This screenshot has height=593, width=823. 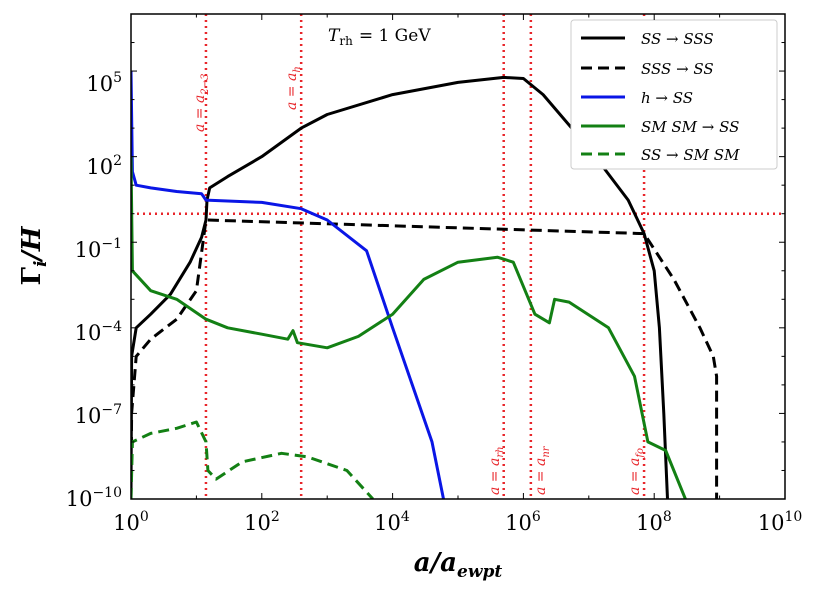 I want to click on x-tick-label-10: 1010, so click(x=780, y=522).